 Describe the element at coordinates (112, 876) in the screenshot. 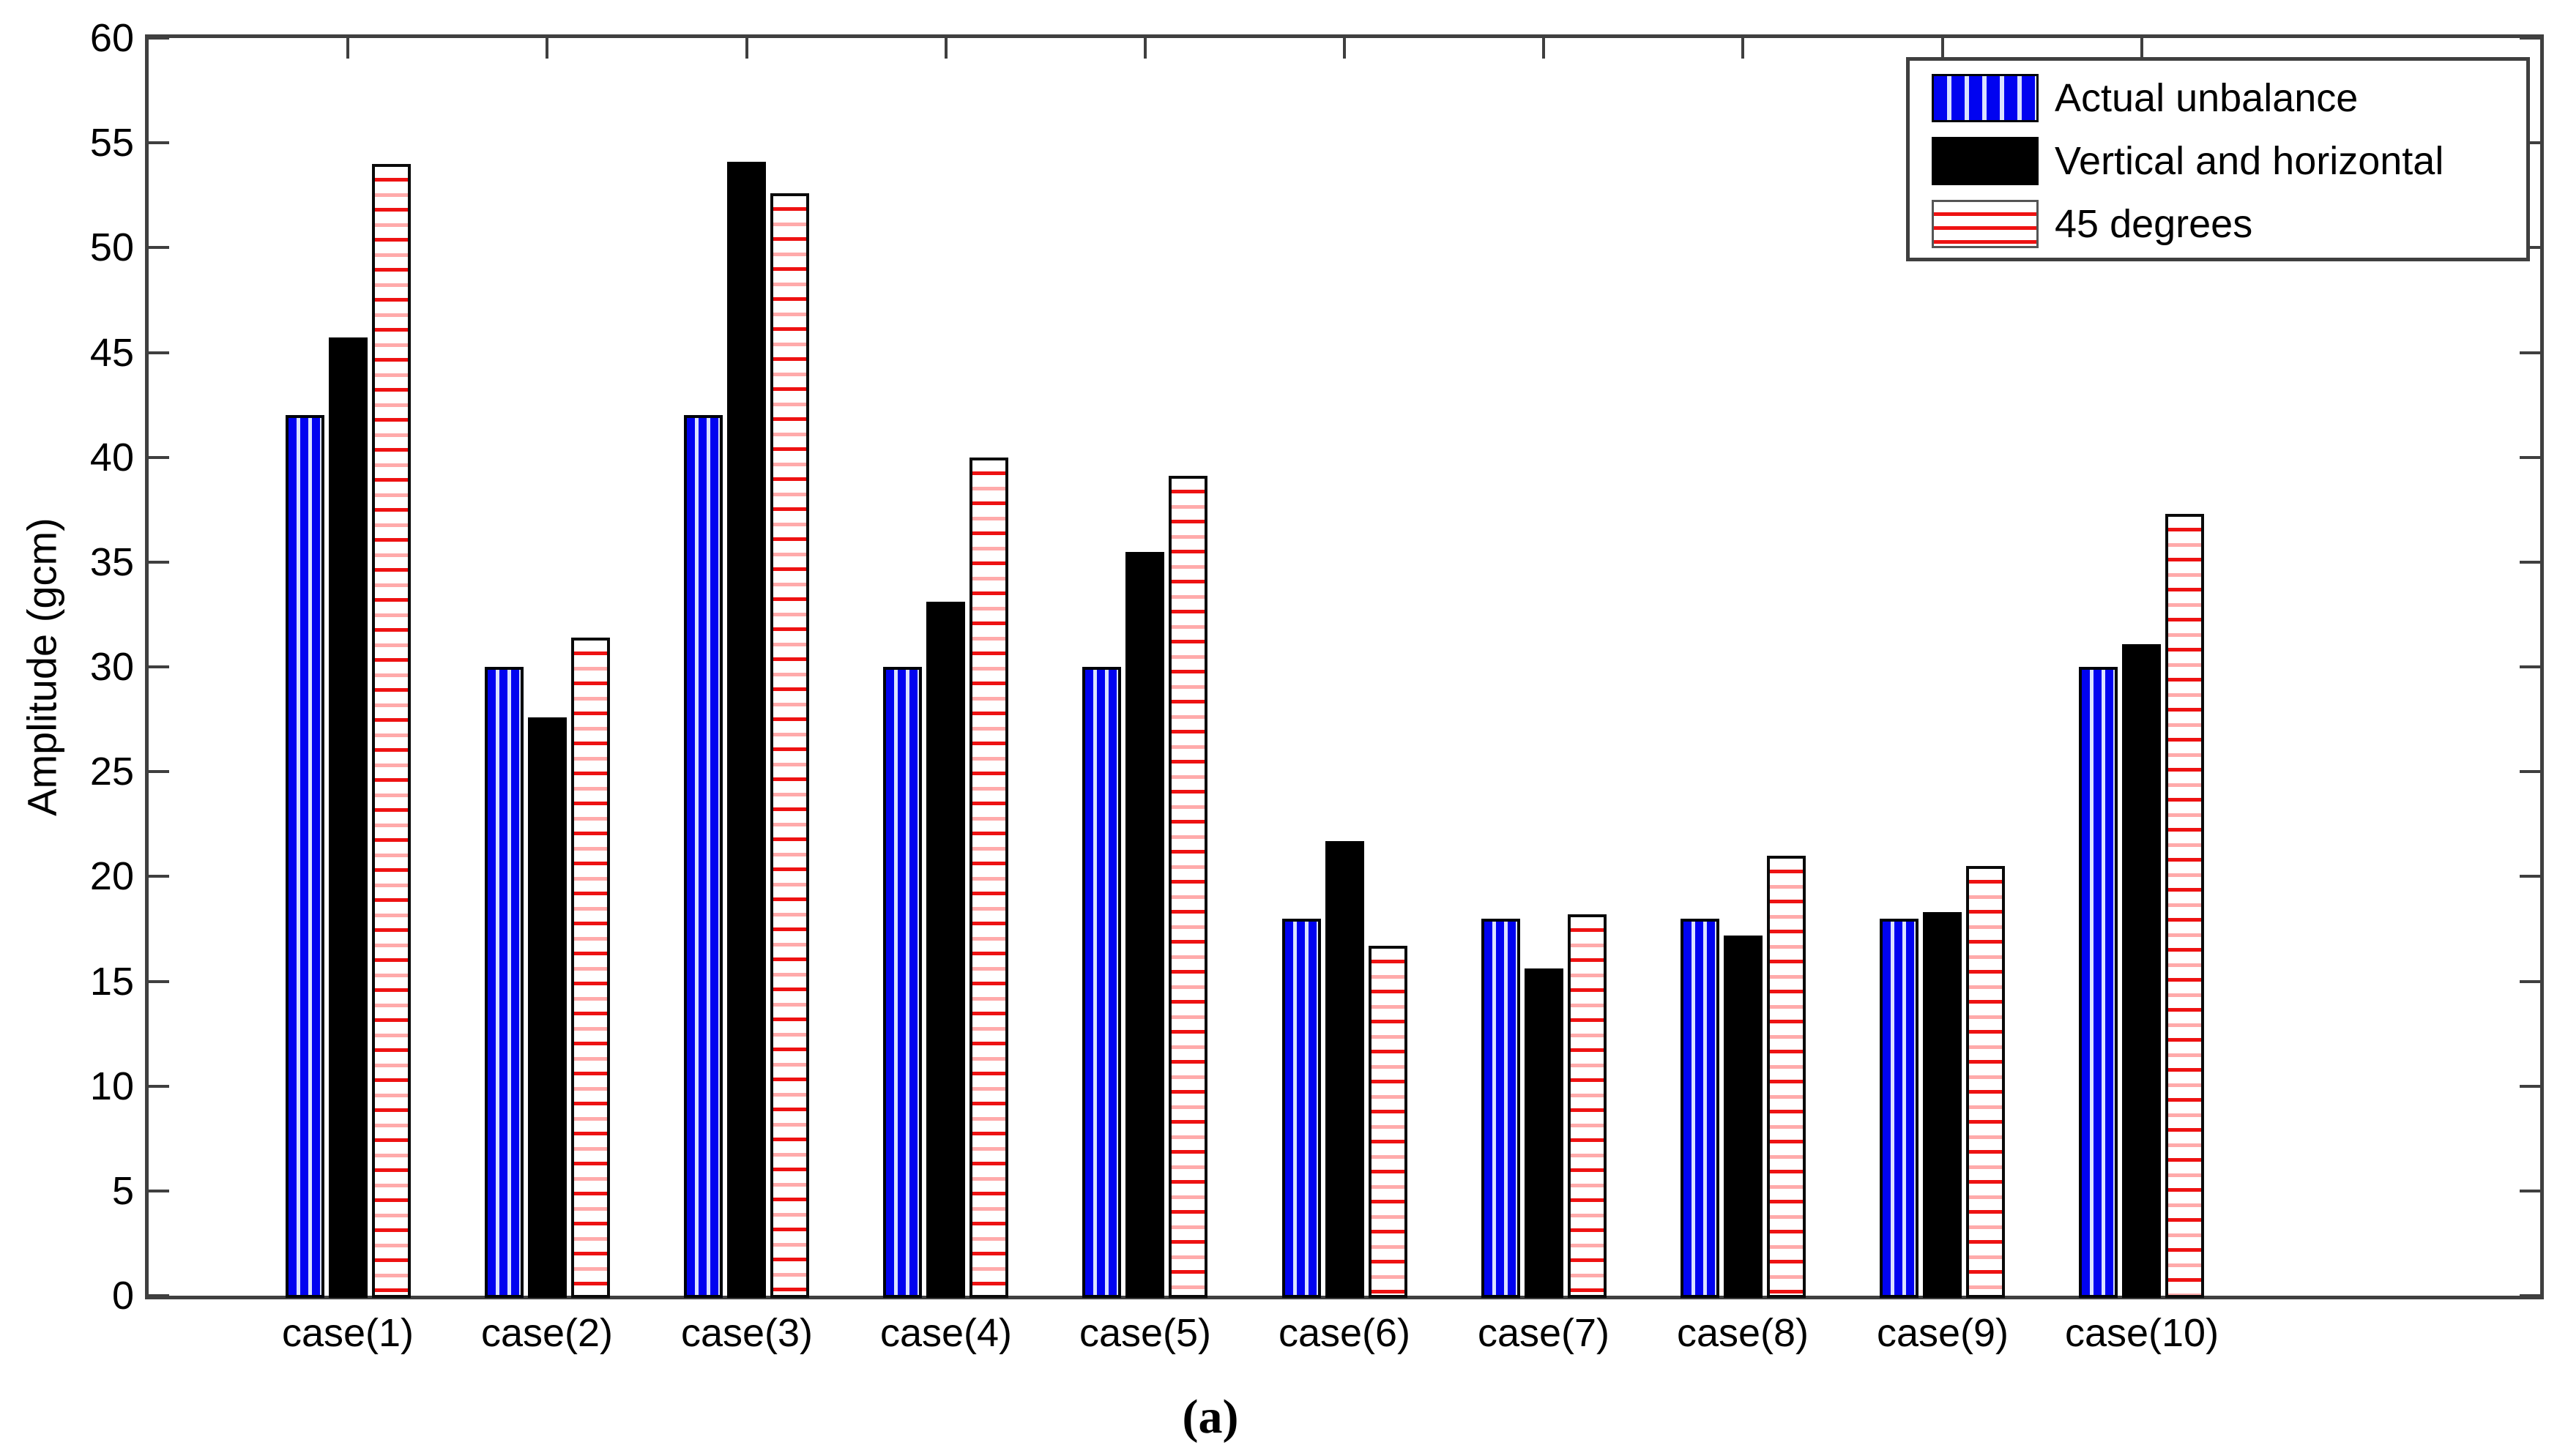

I see `y-tick-label: 20` at that location.